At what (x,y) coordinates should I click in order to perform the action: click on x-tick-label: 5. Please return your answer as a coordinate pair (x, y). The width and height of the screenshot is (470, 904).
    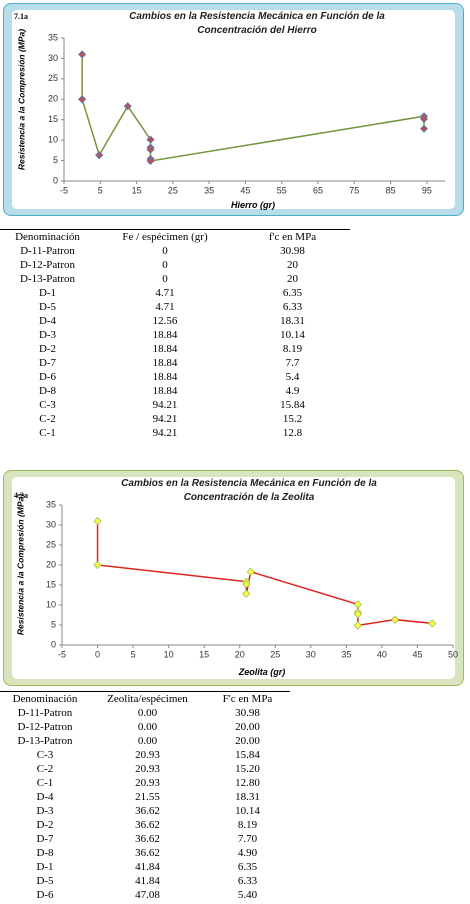
    Looking at the image, I should click on (100, 190).